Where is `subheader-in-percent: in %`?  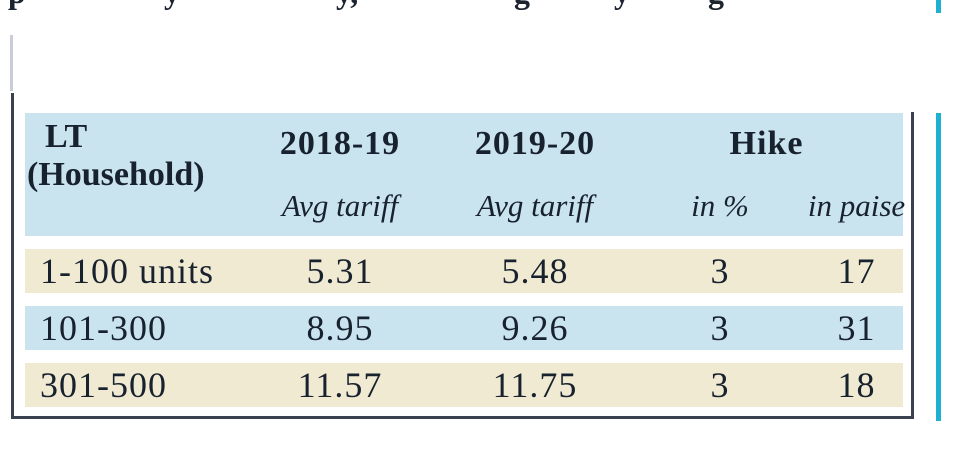 subheader-in-percent: in % is located at coordinates (720, 205).